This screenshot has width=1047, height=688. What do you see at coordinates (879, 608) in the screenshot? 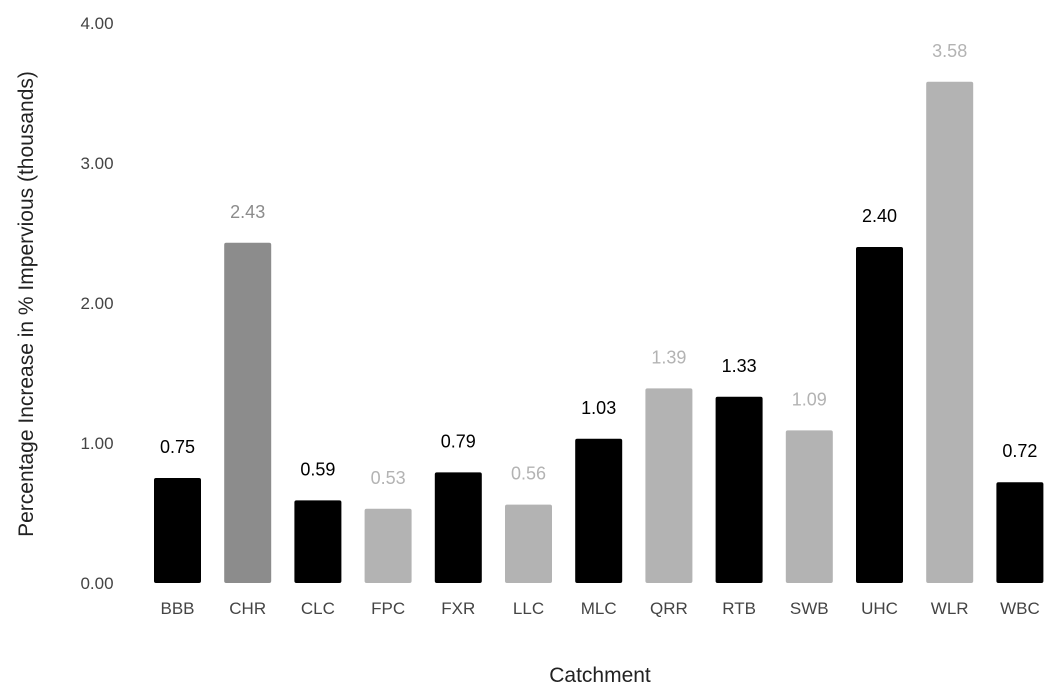
I see `x-tick-label: UHC` at bounding box center [879, 608].